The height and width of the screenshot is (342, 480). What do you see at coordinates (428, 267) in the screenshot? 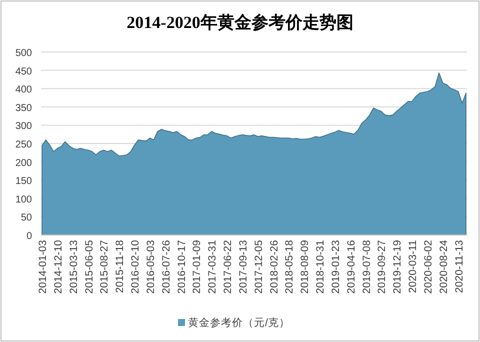
I see `x-tick-label: 2020-06-02` at bounding box center [428, 267].